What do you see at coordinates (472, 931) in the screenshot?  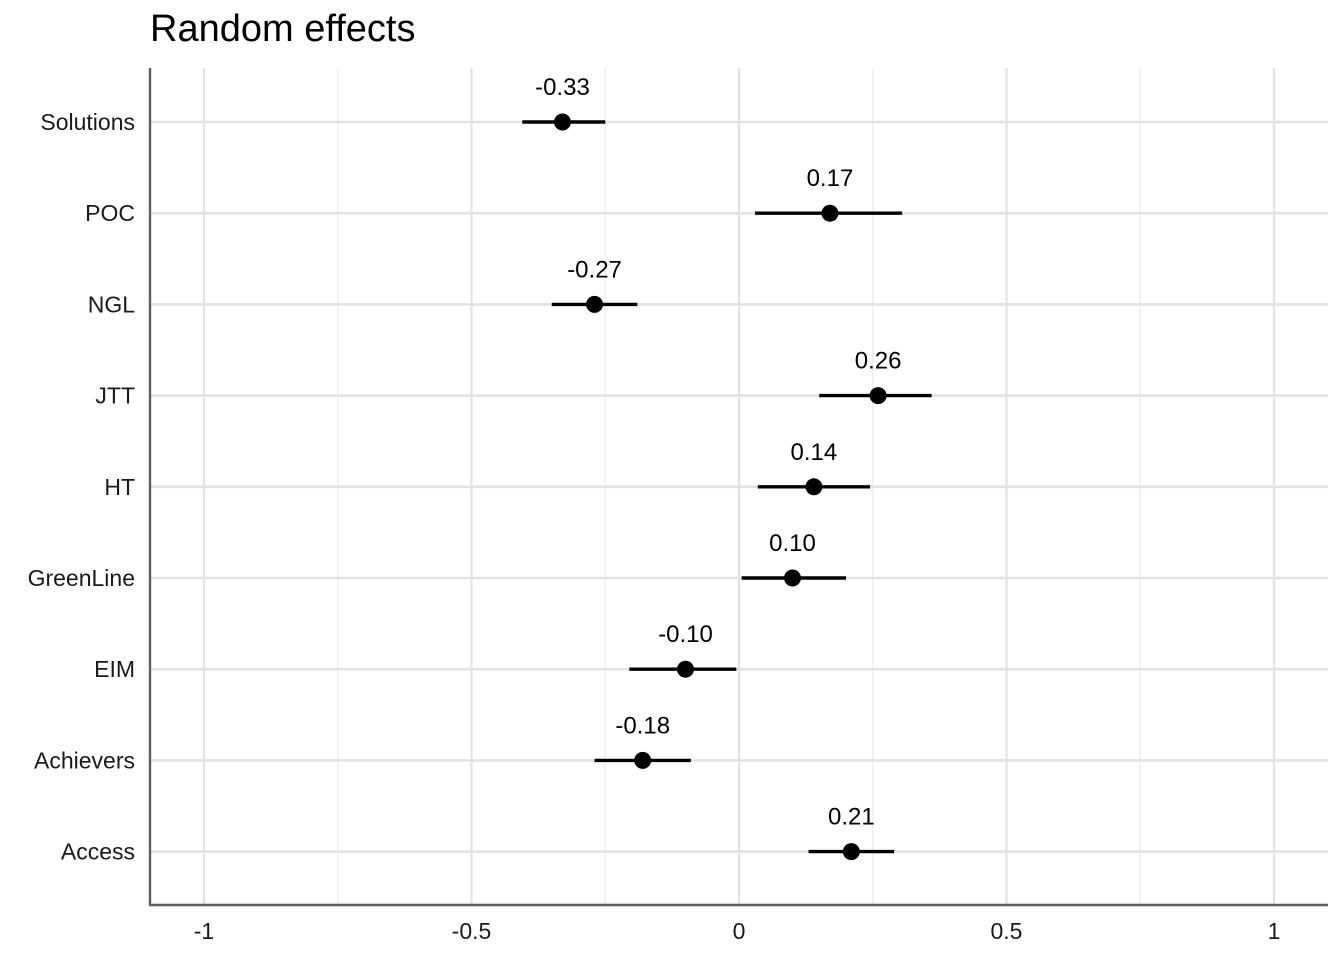 I see `x-tick-label: -0.5` at bounding box center [472, 931].